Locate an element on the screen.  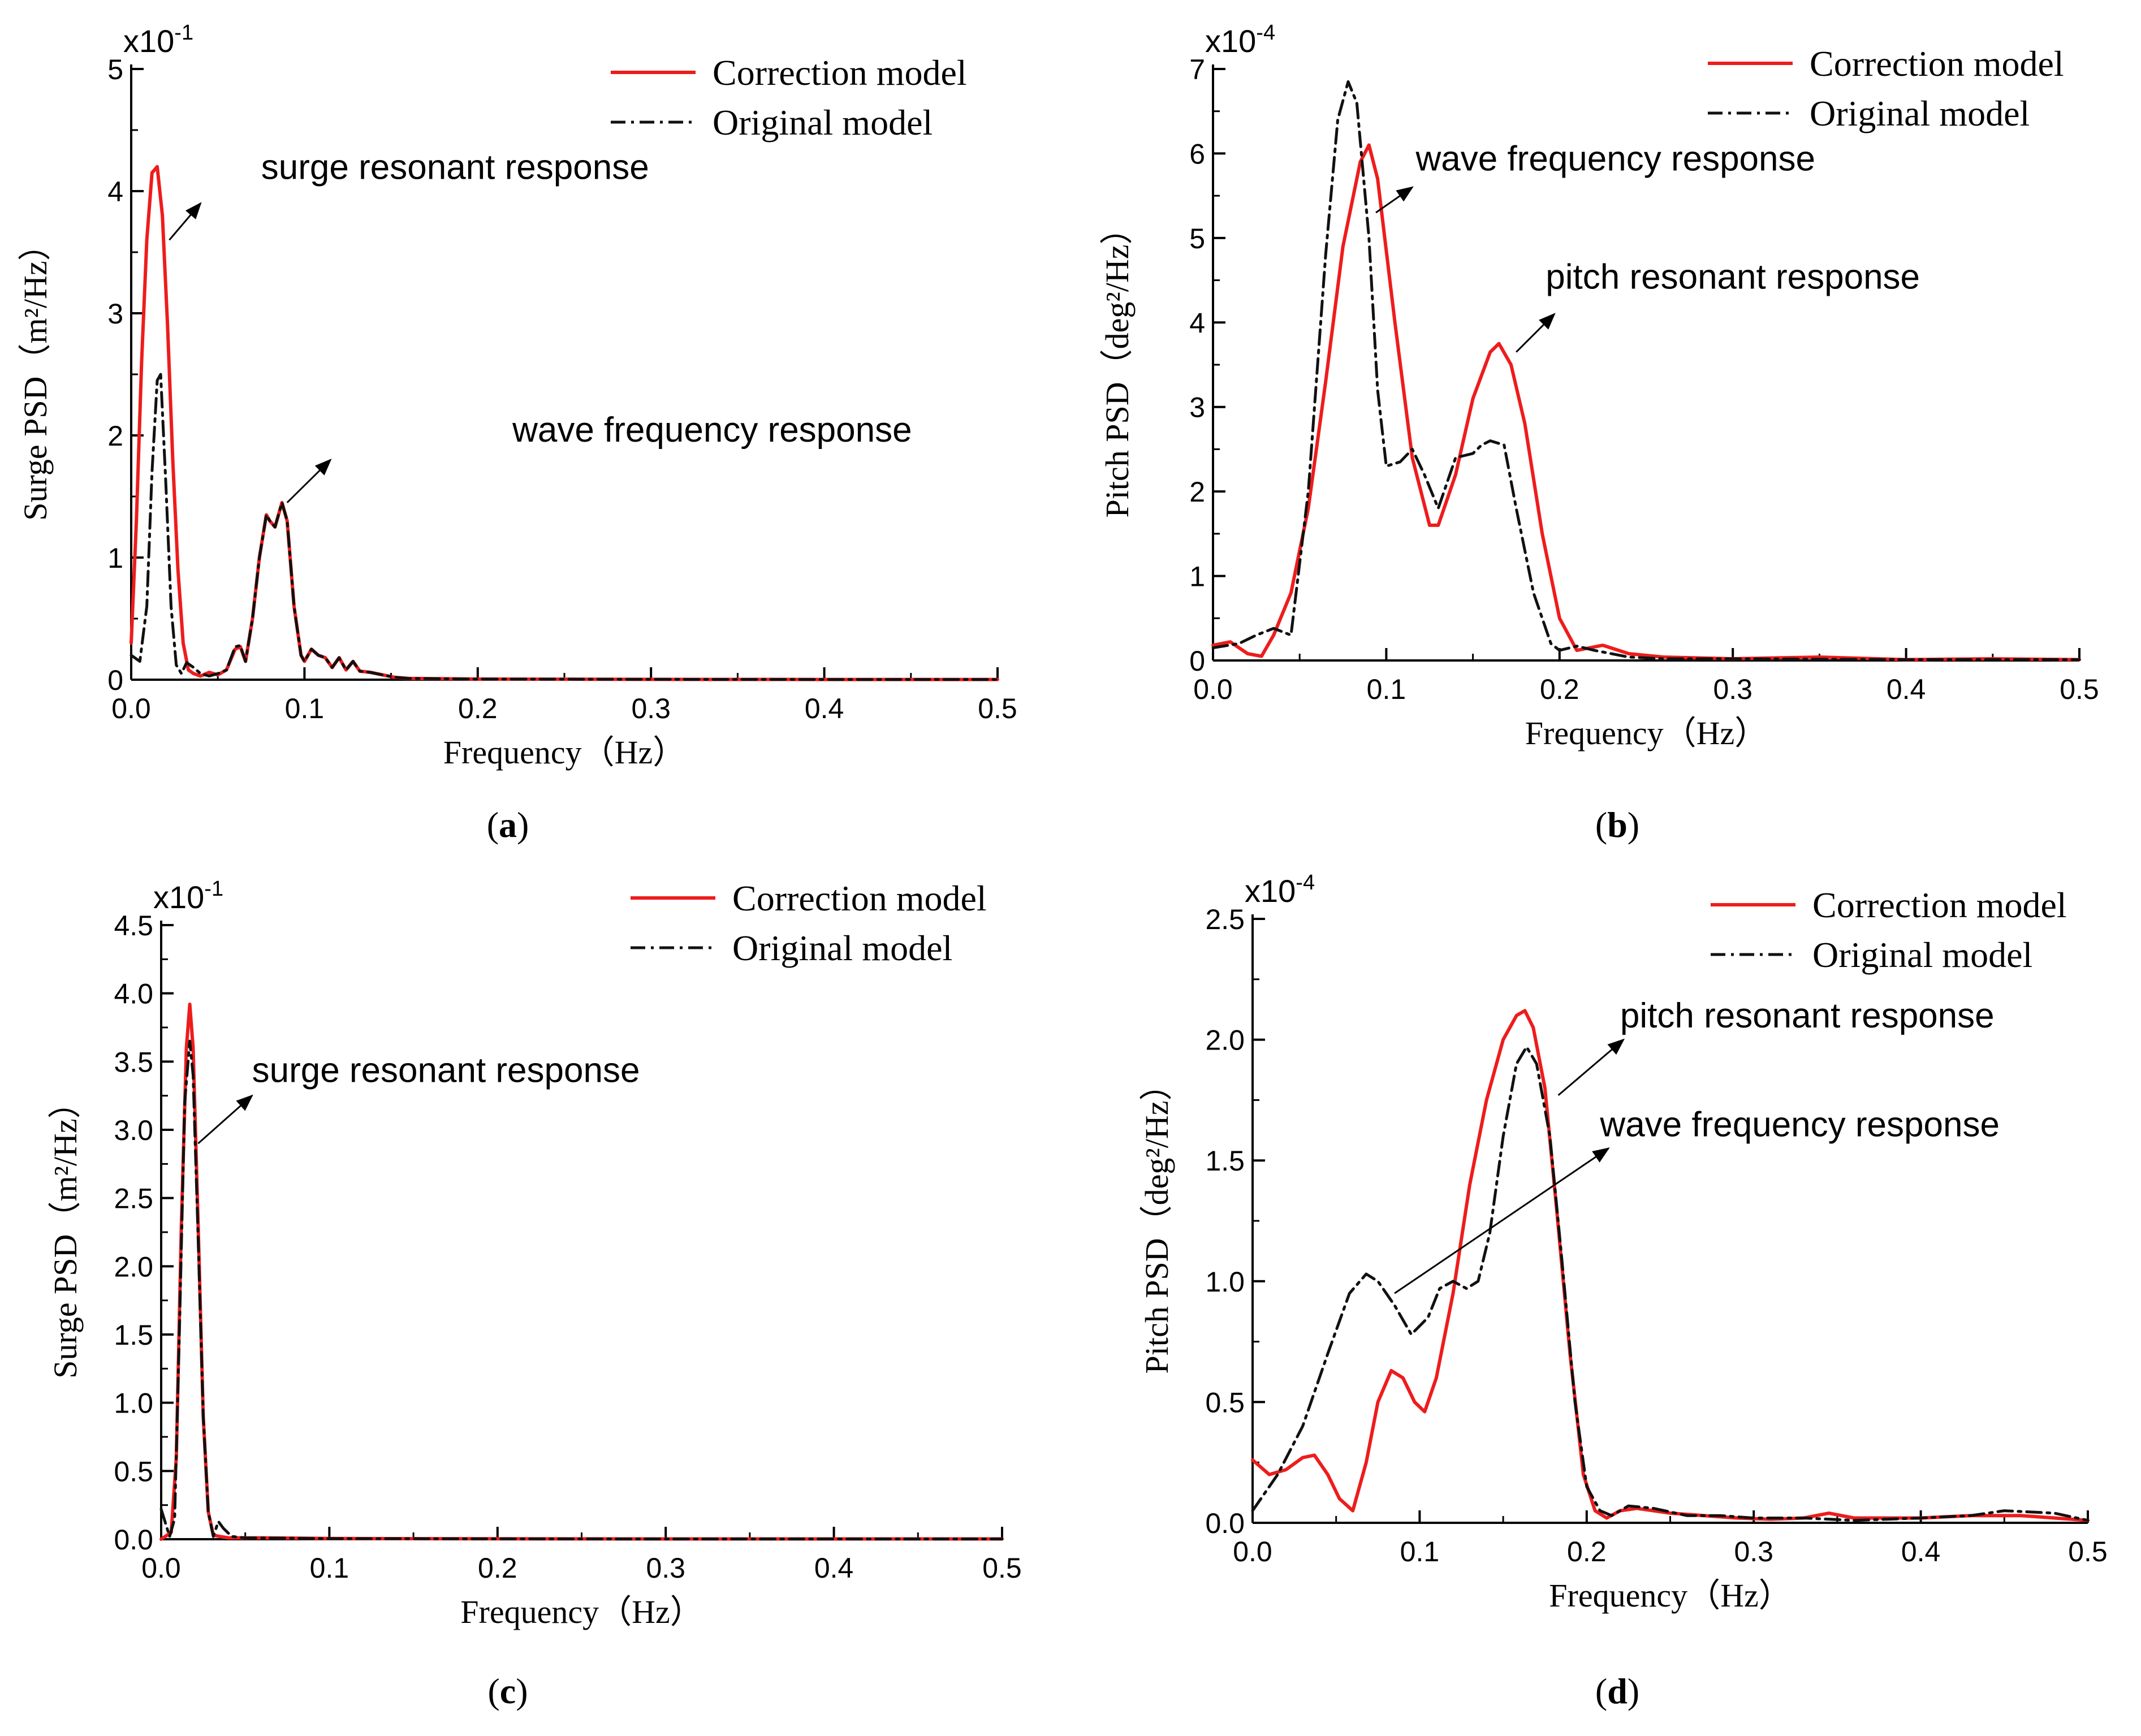
y-tick-label: 1 is located at coordinates (1197, 577).